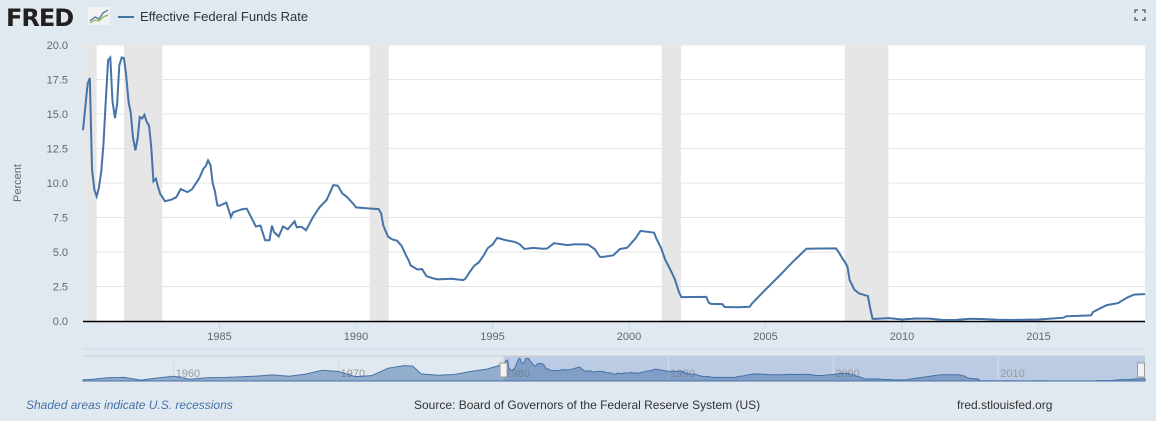 The height and width of the screenshot is (421, 1156). Describe the element at coordinates (188, 374) in the screenshot. I see `navigator-tick-label: 1960` at that location.